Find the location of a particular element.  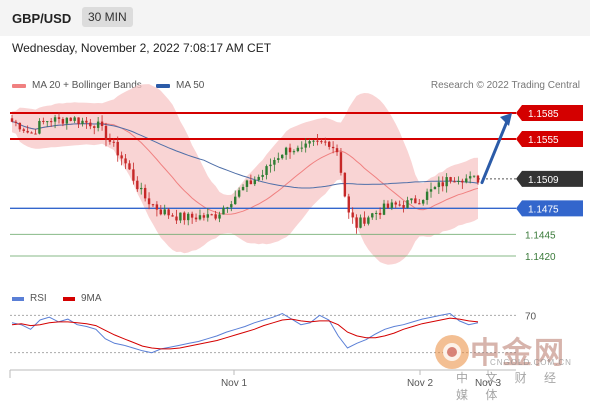

level-label-1.1555: 1.1555 is located at coordinates (543, 140).